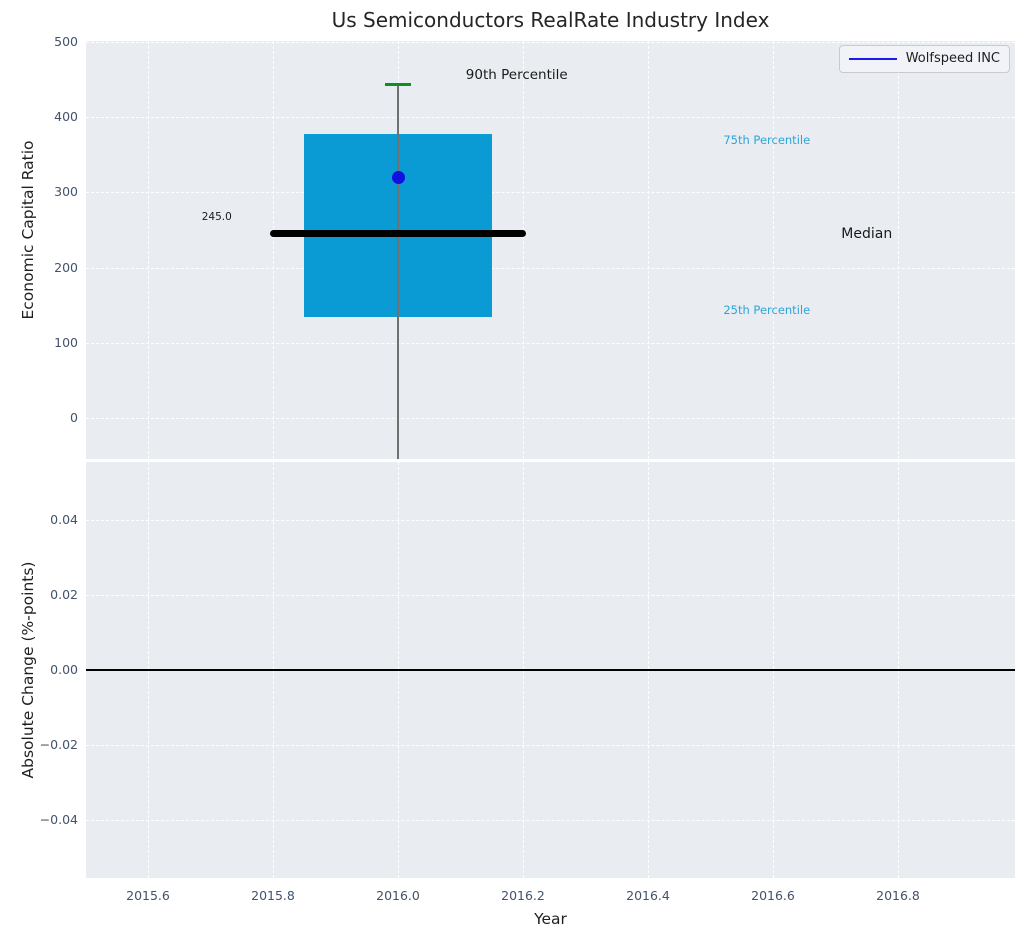 The width and height of the screenshot is (1025, 940). What do you see at coordinates (872, 59) in the screenshot?
I see `legend-line-icon` at bounding box center [872, 59].